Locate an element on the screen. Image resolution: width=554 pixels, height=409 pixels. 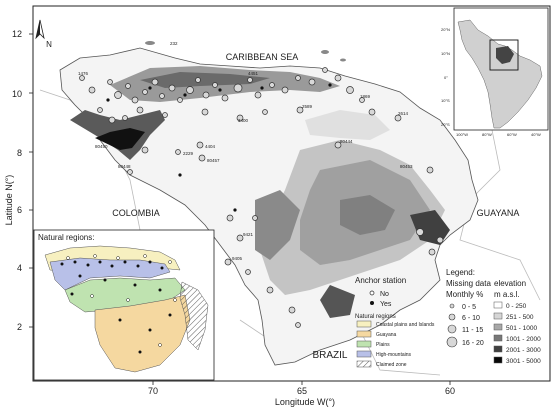
inset-lon-label: 40°W is located at coordinates (536, 134).